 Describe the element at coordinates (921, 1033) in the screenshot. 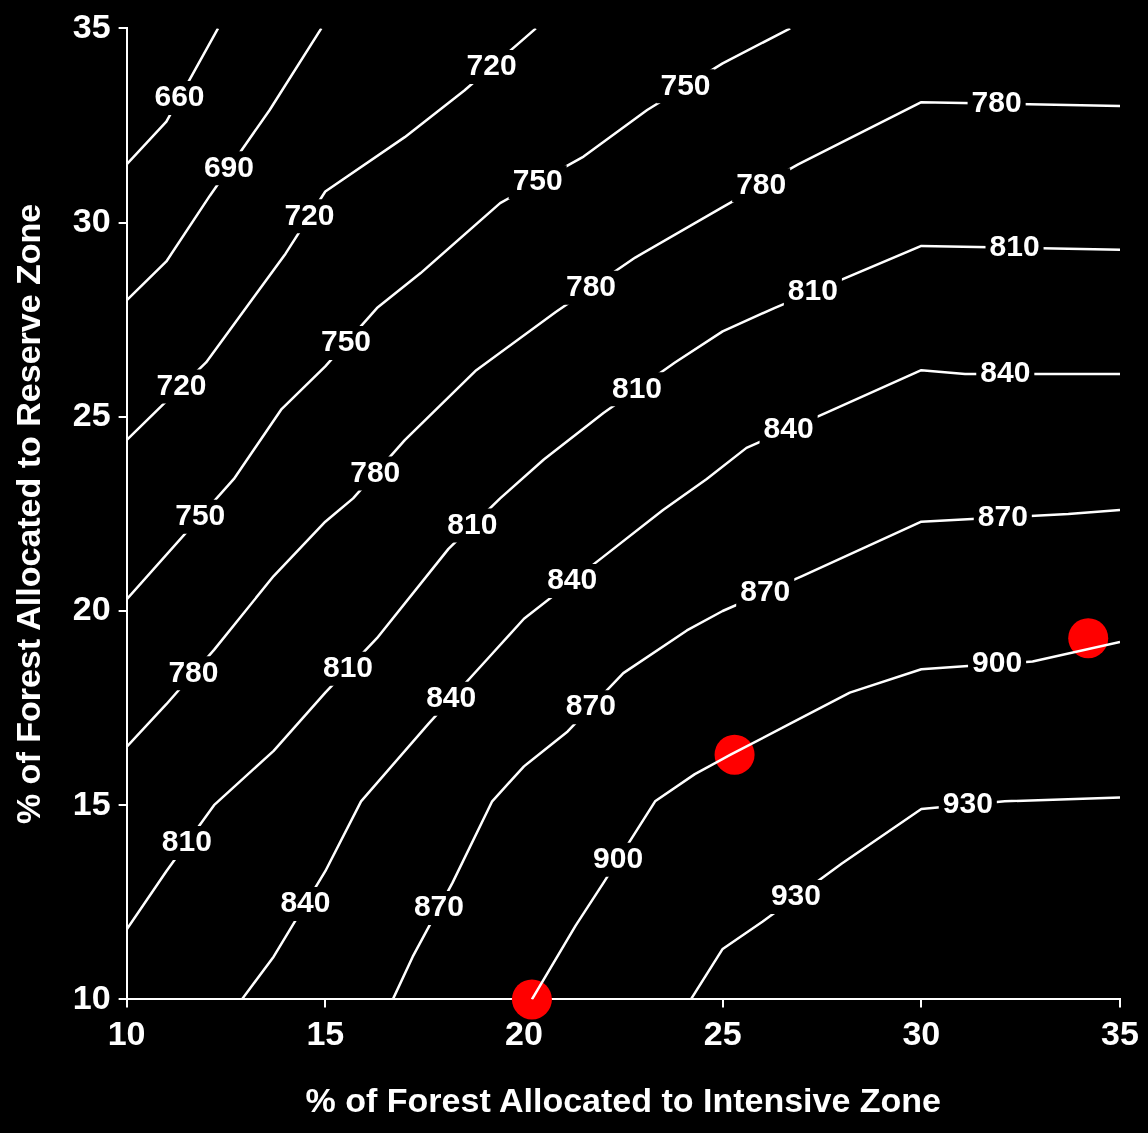

I see `x-tick-label: 30` at that location.